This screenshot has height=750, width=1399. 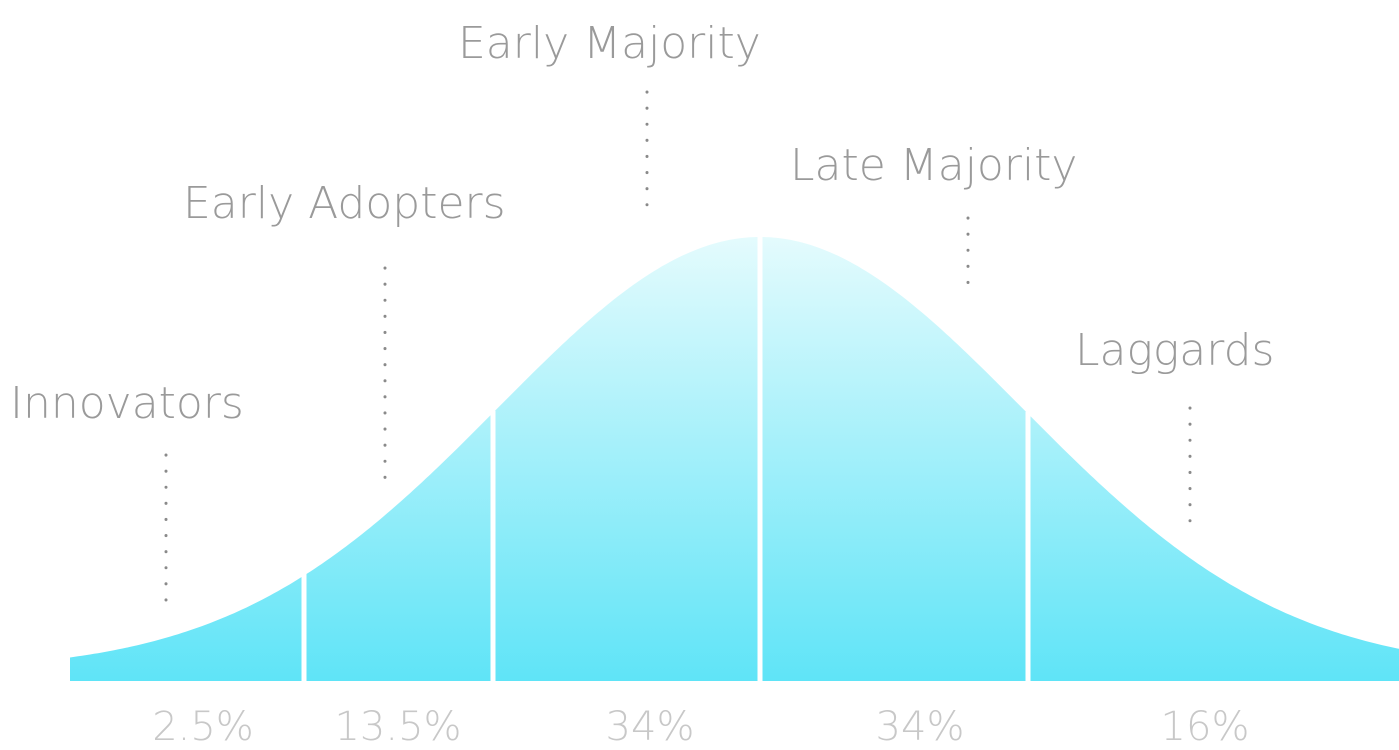 What do you see at coordinates (203, 727) in the screenshot?
I see `percent-innovators: 2.5%` at bounding box center [203, 727].